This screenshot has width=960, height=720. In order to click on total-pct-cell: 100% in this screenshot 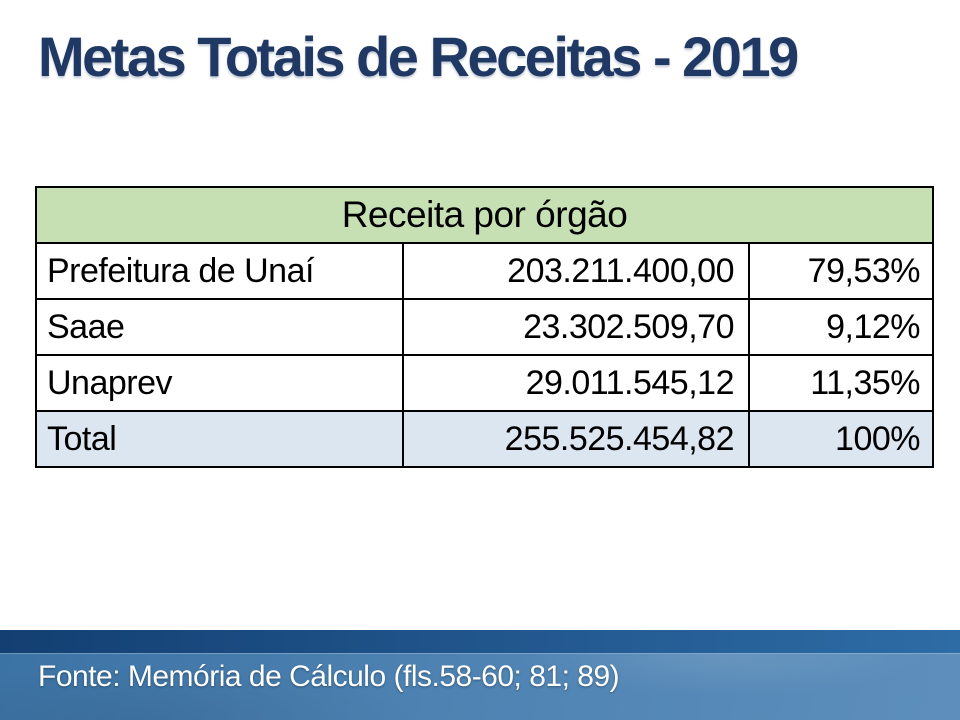, I will do `click(841, 439)`.